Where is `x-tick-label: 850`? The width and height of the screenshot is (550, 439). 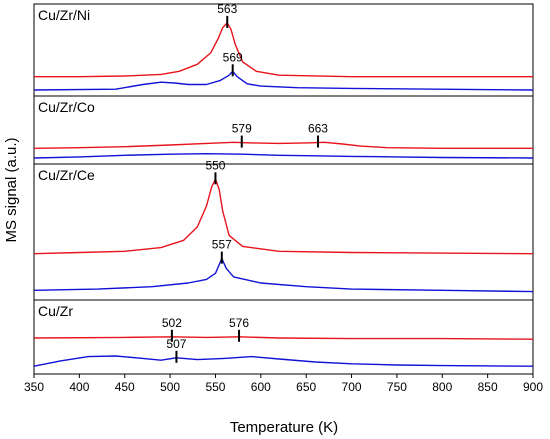 x-tick-label: 850 is located at coordinates (488, 387).